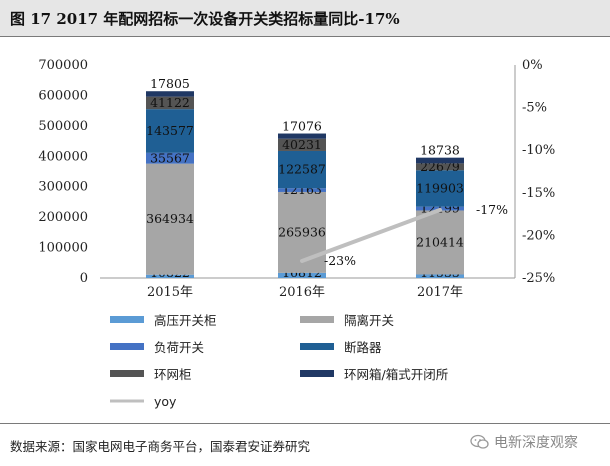  What do you see at coordinates (538, 193) in the screenshot?
I see `y-right-tick-label: -15%` at bounding box center [538, 193].